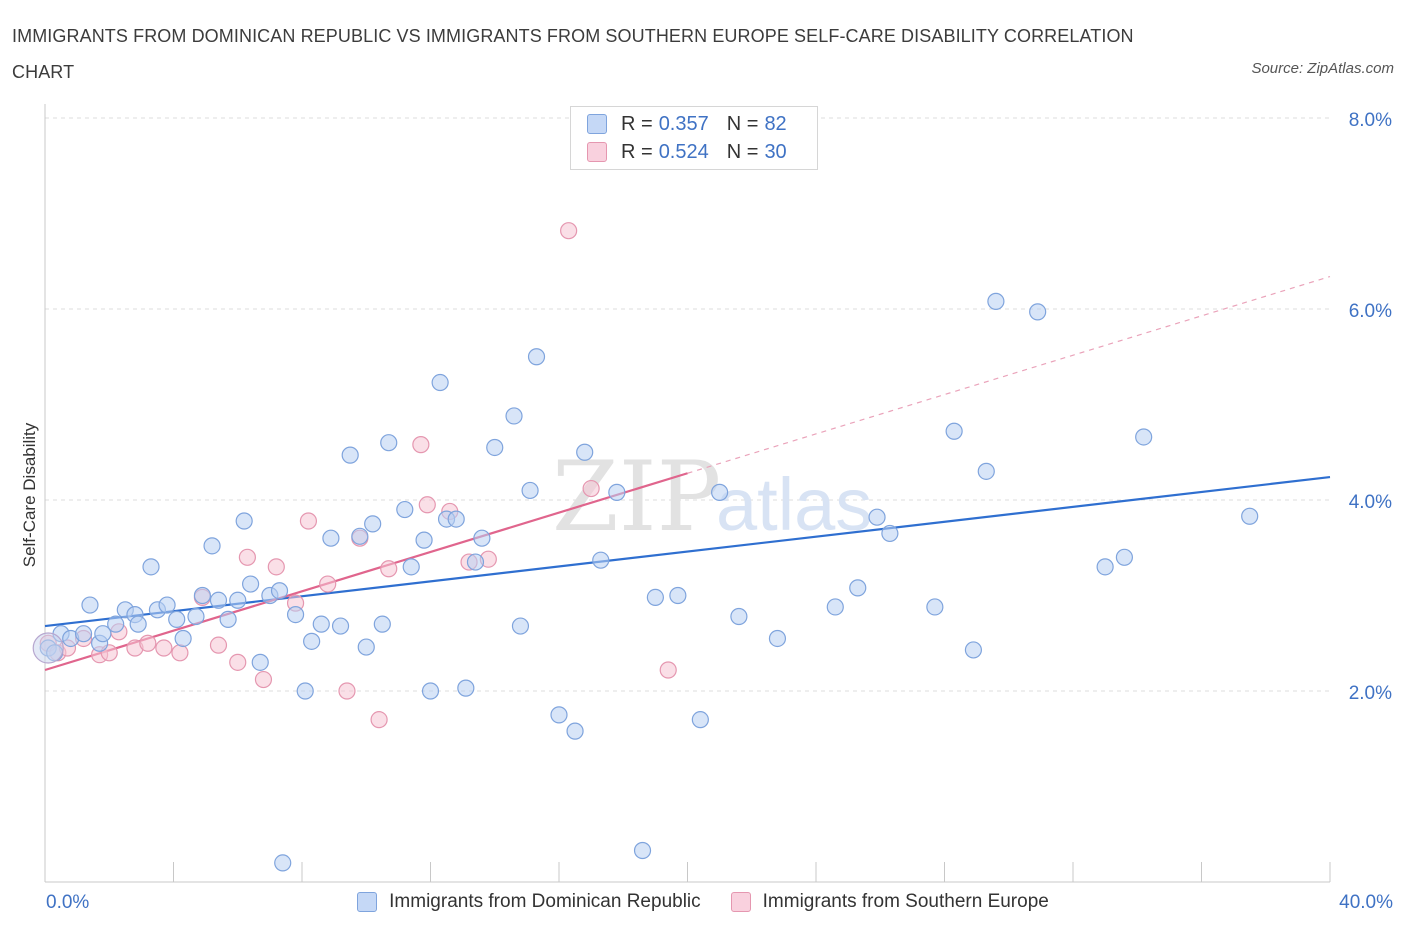  I want to click on watermark-zip: ZIP, so click(636, 497).